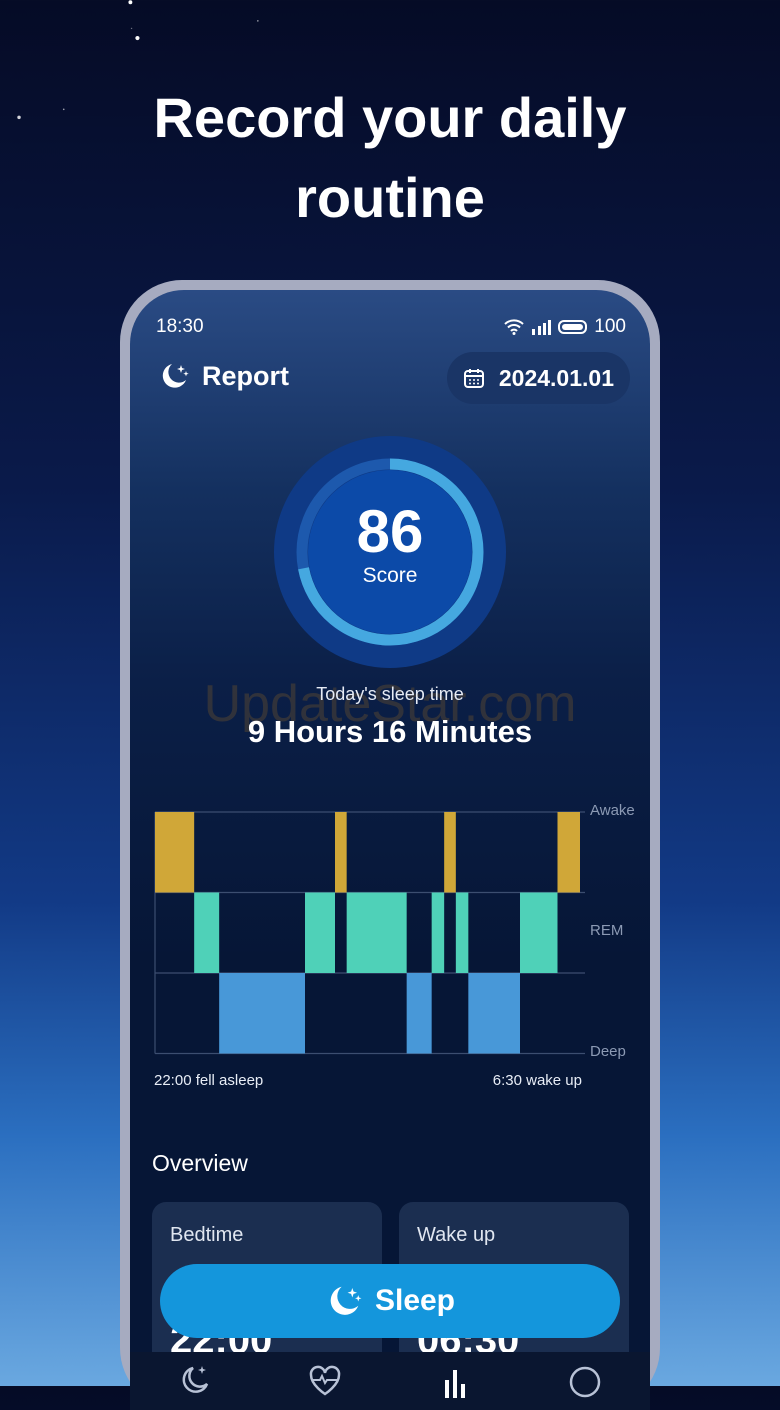 The width and height of the screenshot is (780, 1410). I want to click on level-label-rem: REM, so click(607, 930).